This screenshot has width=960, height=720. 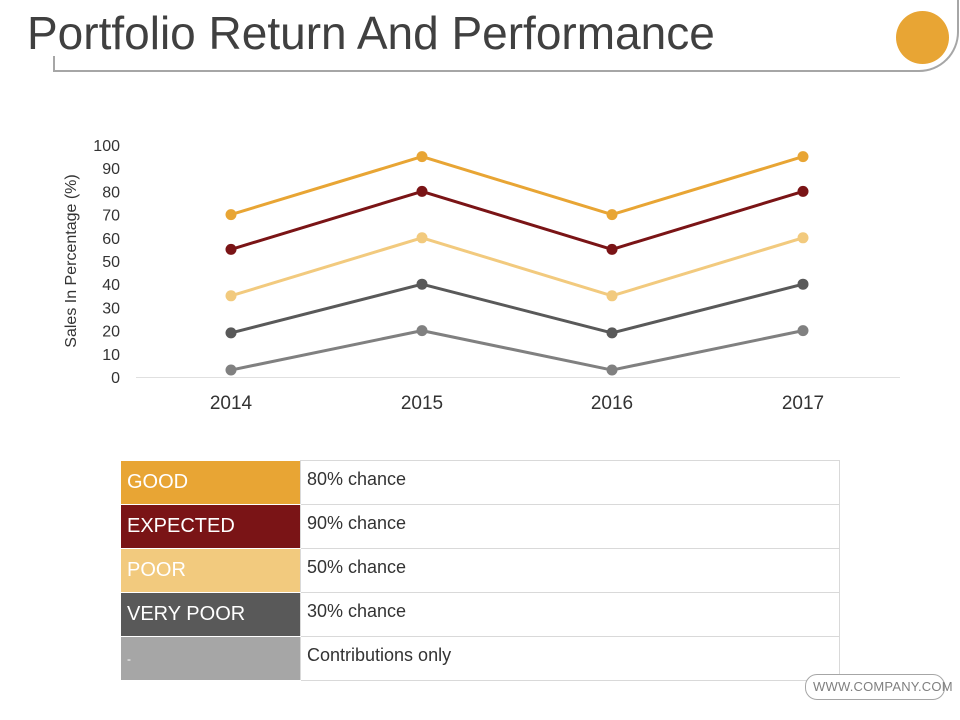 What do you see at coordinates (422, 403) in the screenshot?
I see `x-tick-label: 2015` at bounding box center [422, 403].